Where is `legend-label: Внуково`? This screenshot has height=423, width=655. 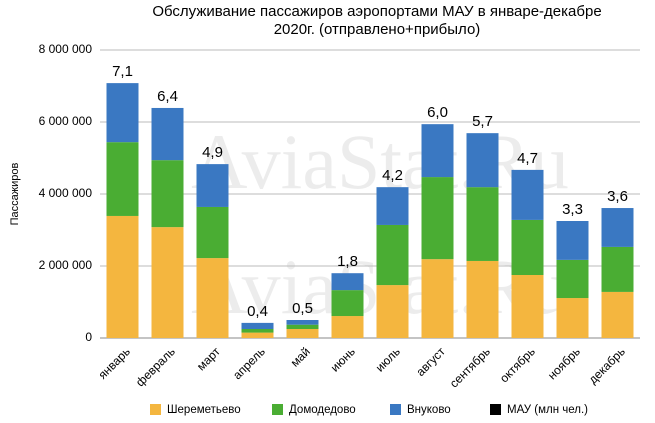 legend-label: Внуково is located at coordinates (429, 410).